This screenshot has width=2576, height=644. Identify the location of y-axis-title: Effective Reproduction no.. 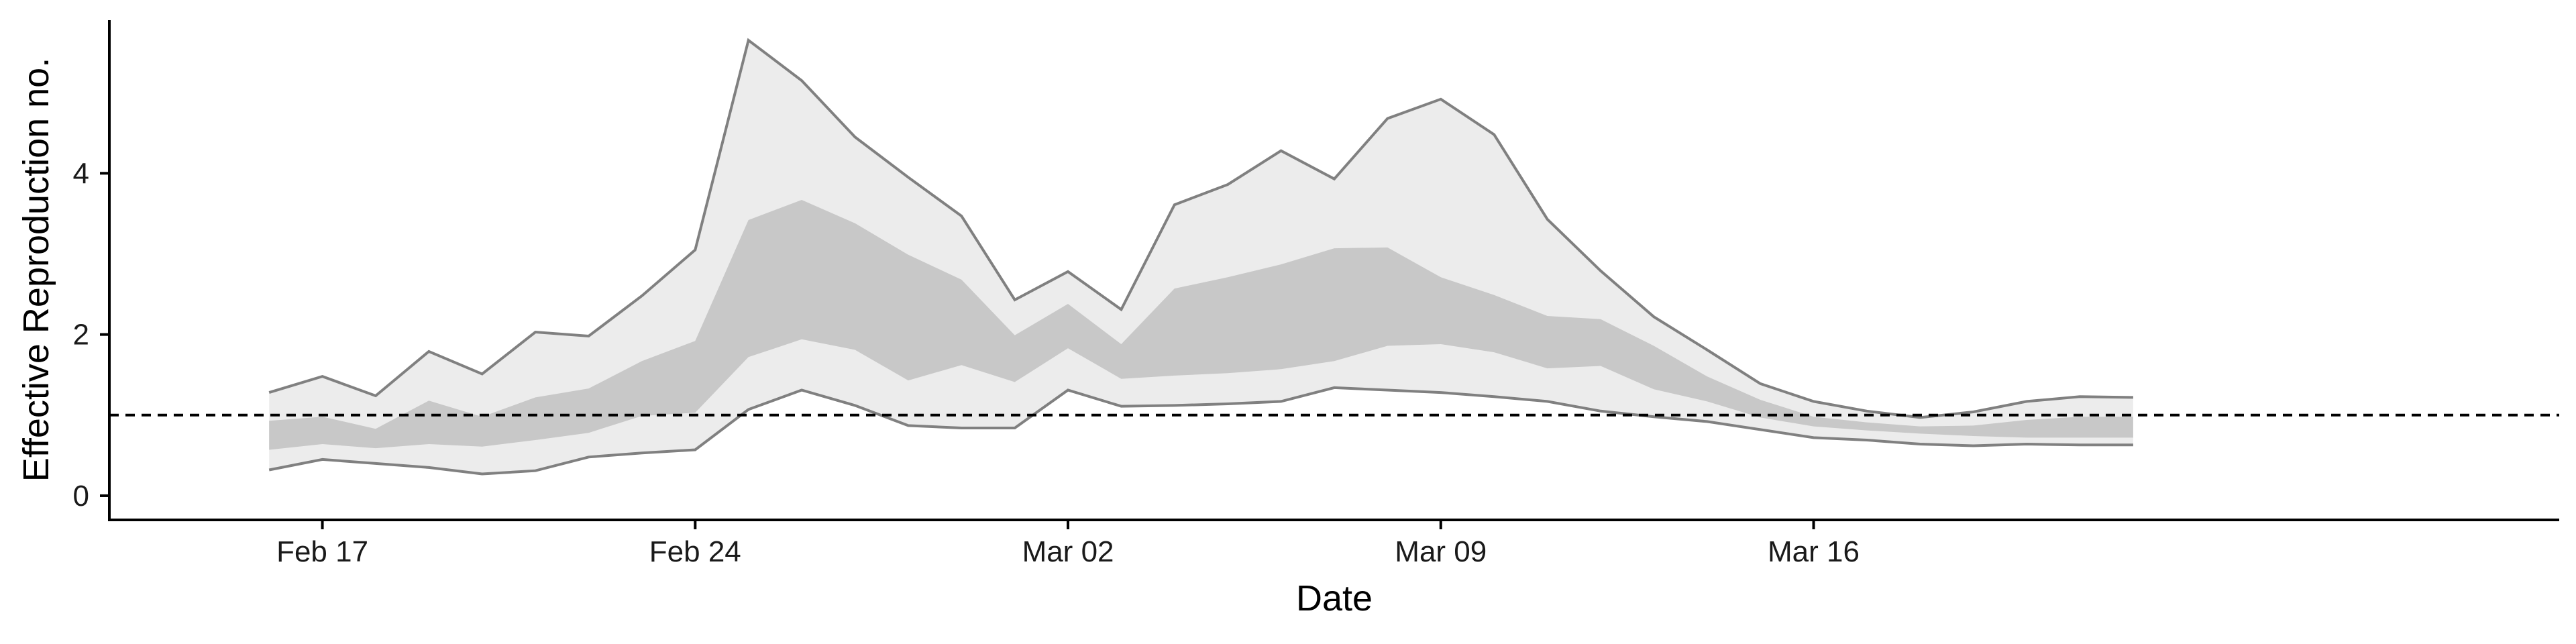
(36, 270).